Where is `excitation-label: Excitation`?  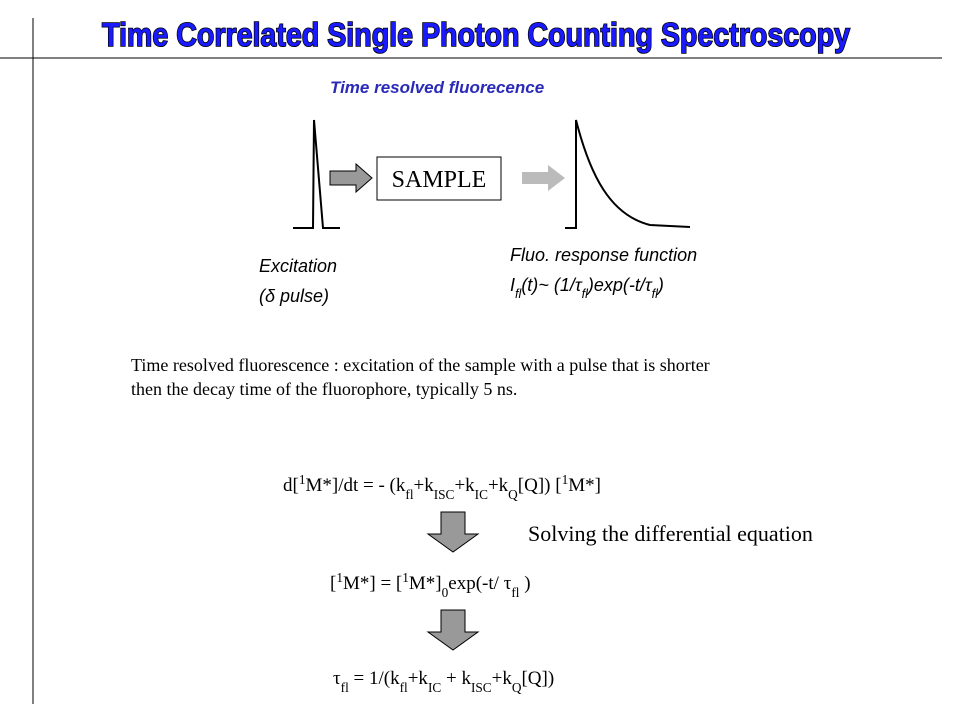 excitation-label: Excitation is located at coordinates (298, 266).